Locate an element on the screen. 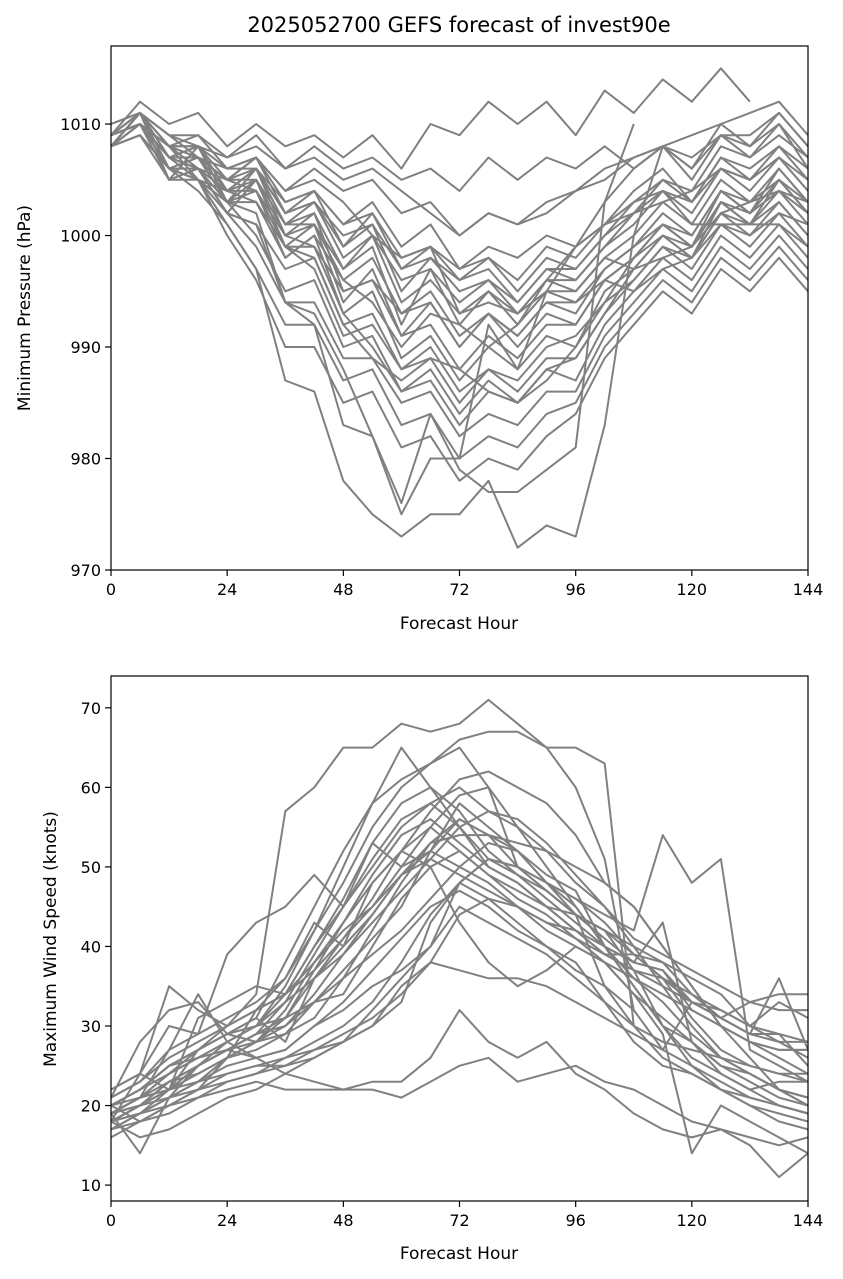  pressure-x-tick-label: 48 is located at coordinates (343, 589).